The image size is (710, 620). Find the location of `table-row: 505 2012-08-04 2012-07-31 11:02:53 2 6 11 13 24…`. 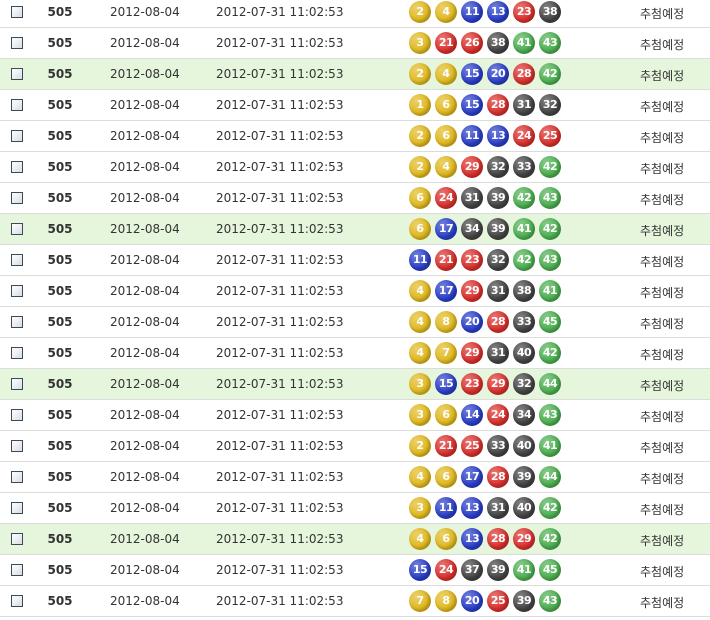

table-row: 505 2012-08-04 2012-07-31 11:02:53 2 6 11 13 24… is located at coordinates (355, 136).